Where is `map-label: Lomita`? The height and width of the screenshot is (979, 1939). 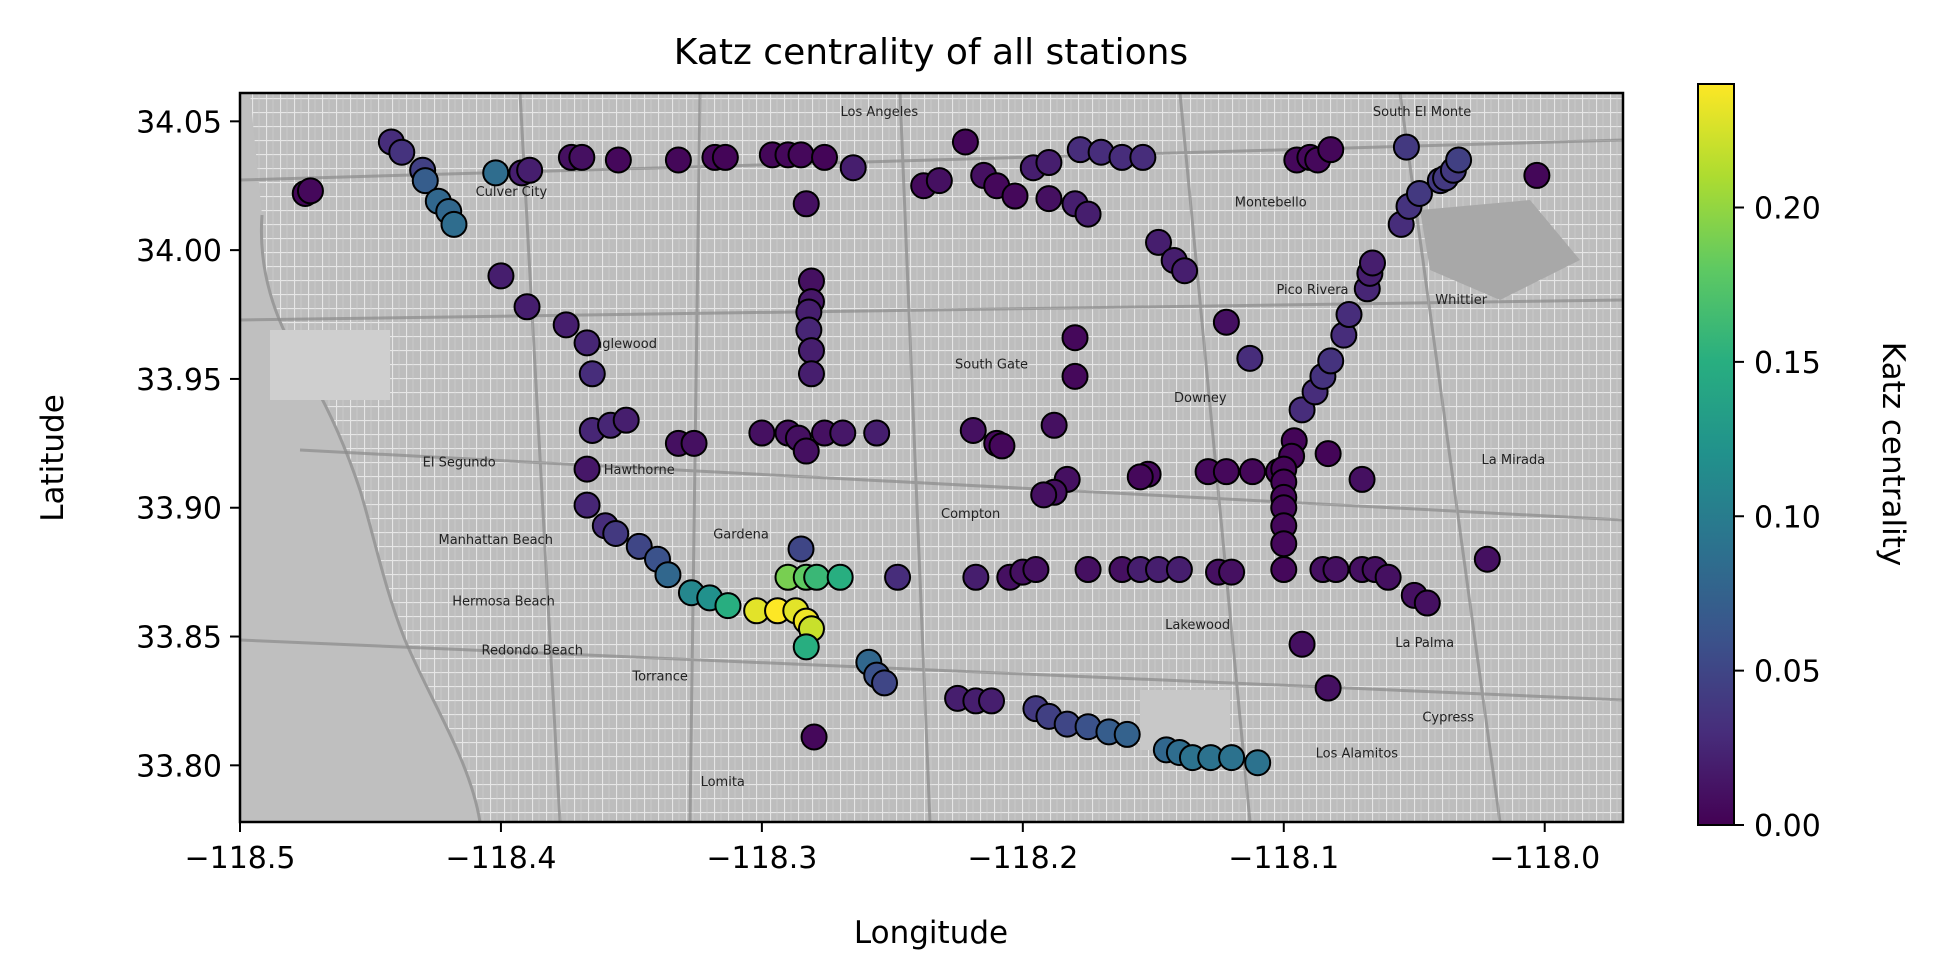
map-label: Lomita is located at coordinates (723, 782).